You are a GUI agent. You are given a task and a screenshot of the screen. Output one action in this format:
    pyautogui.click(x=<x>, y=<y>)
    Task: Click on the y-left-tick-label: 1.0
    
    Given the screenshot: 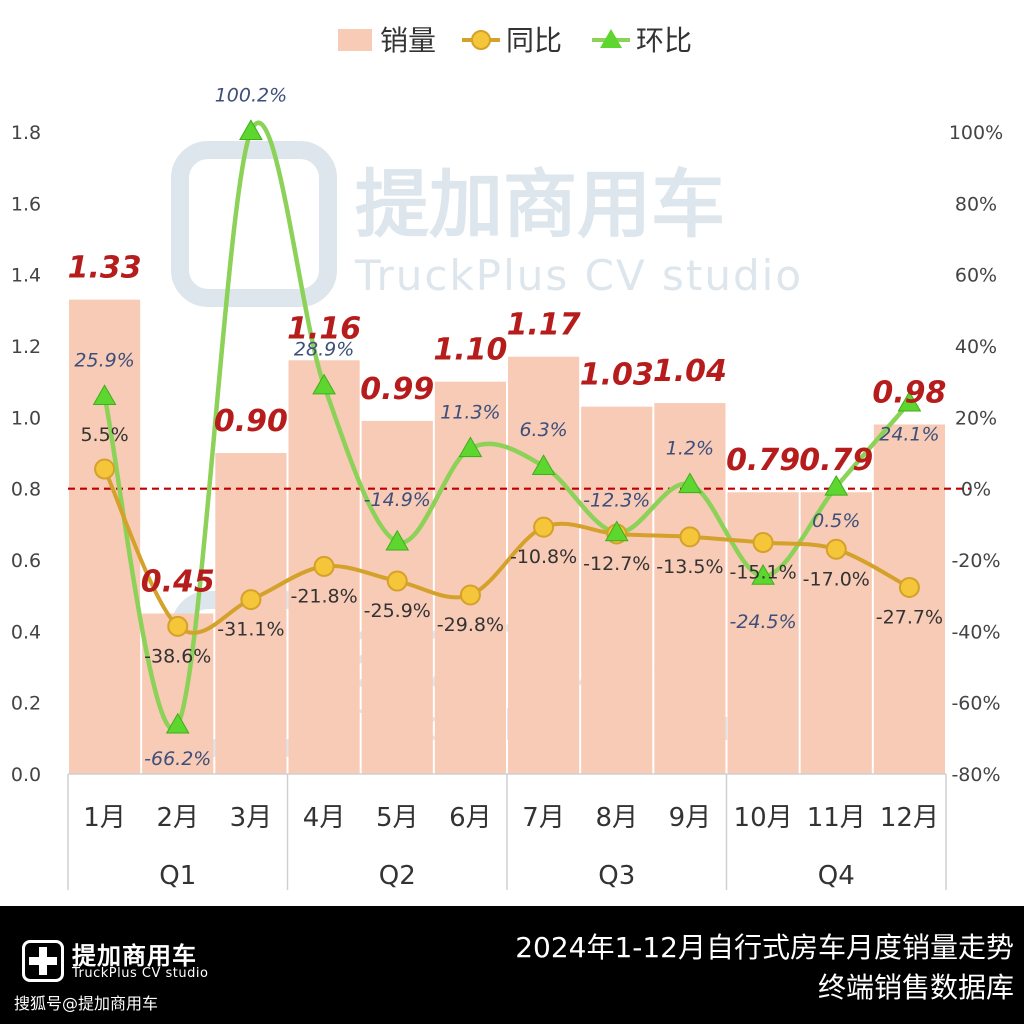 What is the action you would take?
    pyautogui.click(x=26, y=418)
    